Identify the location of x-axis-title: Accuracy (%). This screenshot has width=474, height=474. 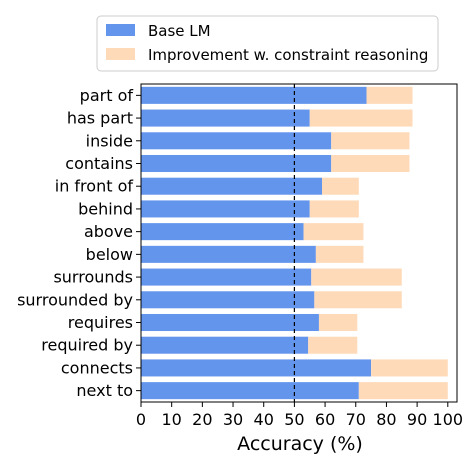
(300, 444).